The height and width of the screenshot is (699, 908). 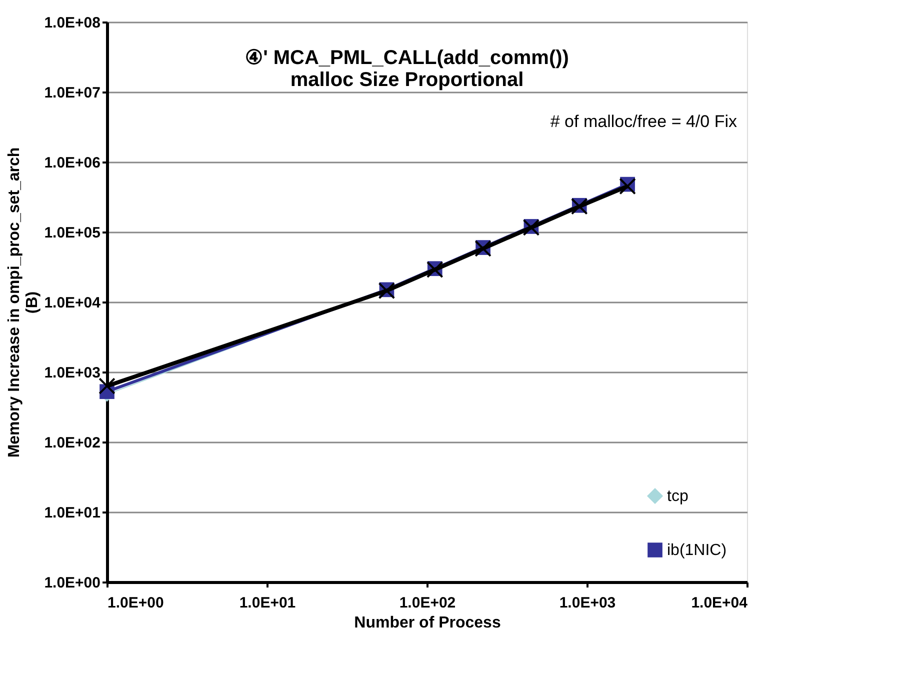 I want to click on x-tick-label: 1.0E+01, so click(x=267, y=603).